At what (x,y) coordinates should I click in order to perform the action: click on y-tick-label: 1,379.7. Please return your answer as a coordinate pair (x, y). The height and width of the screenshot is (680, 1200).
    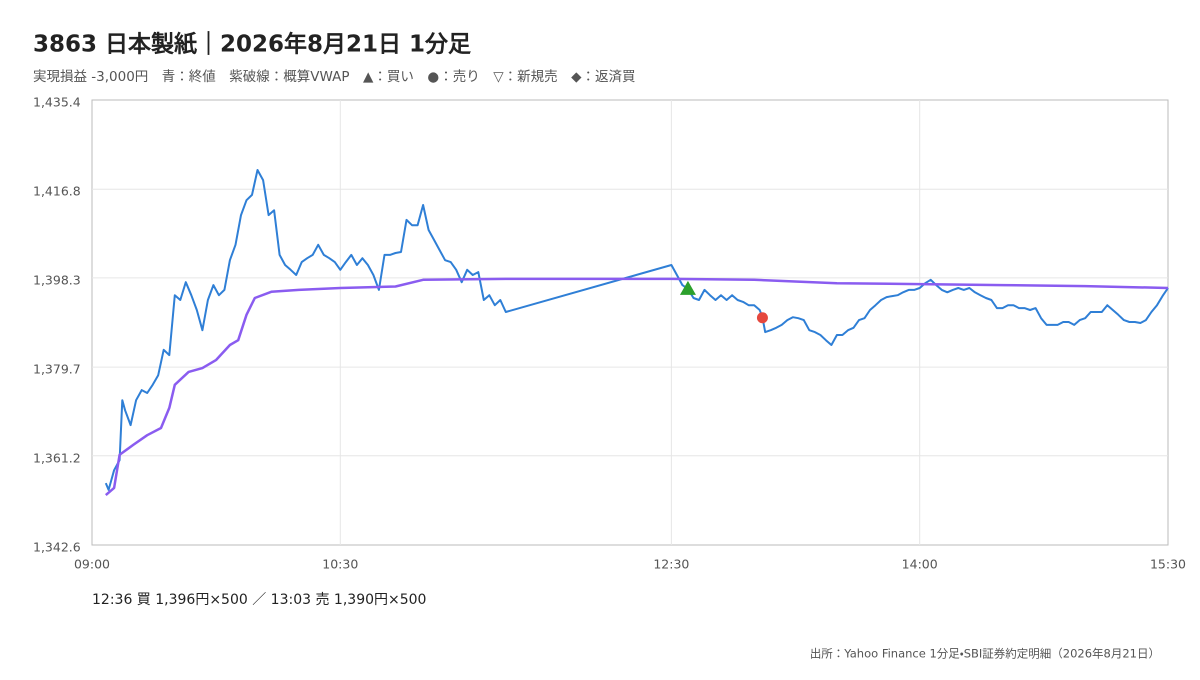
    Looking at the image, I should click on (57, 369).